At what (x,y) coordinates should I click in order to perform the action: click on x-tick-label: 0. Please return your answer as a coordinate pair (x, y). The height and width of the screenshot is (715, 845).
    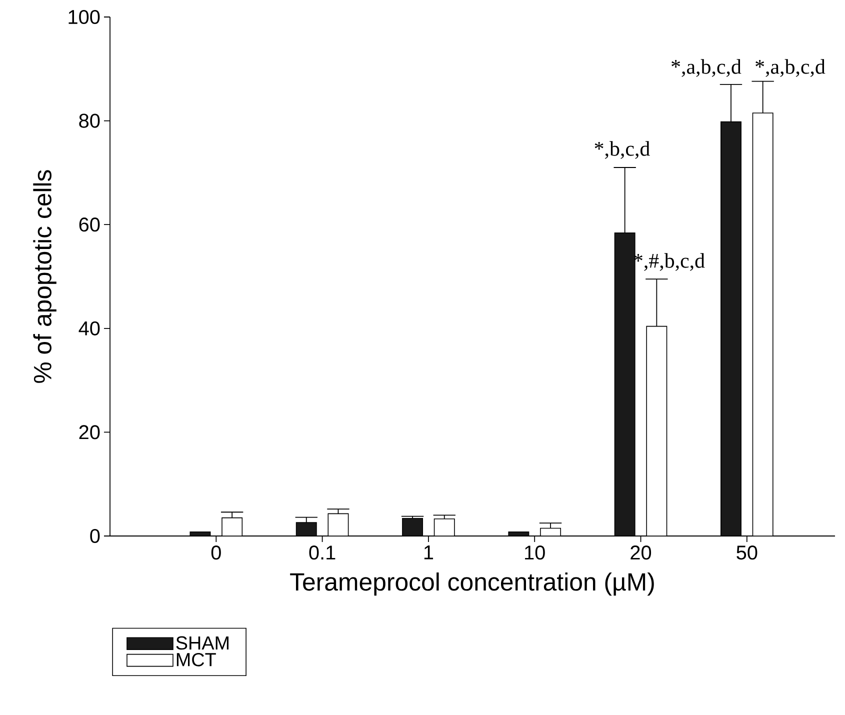
    Looking at the image, I should click on (216, 553).